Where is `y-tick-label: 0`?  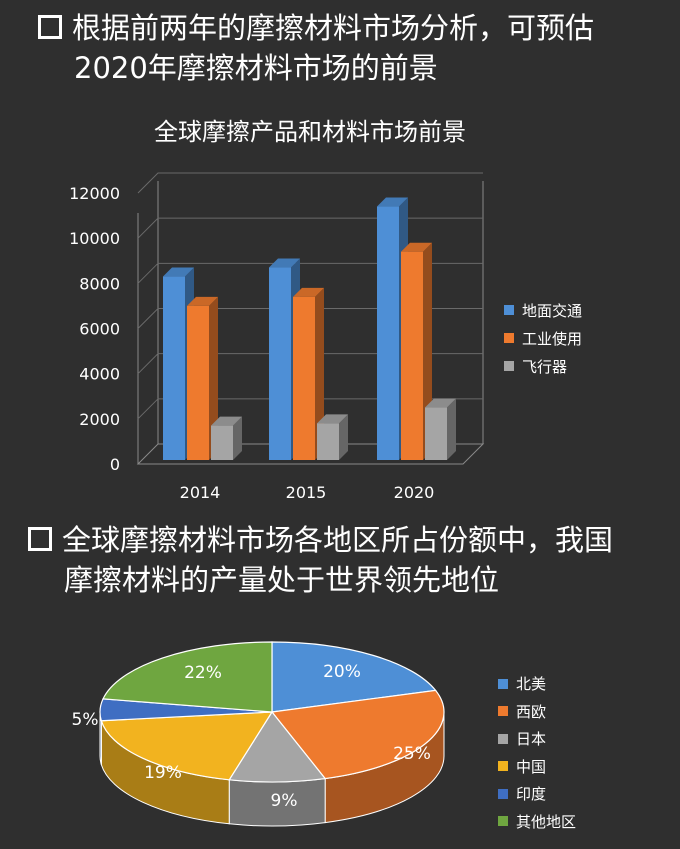
y-tick-label: 0 is located at coordinates (115, 464).